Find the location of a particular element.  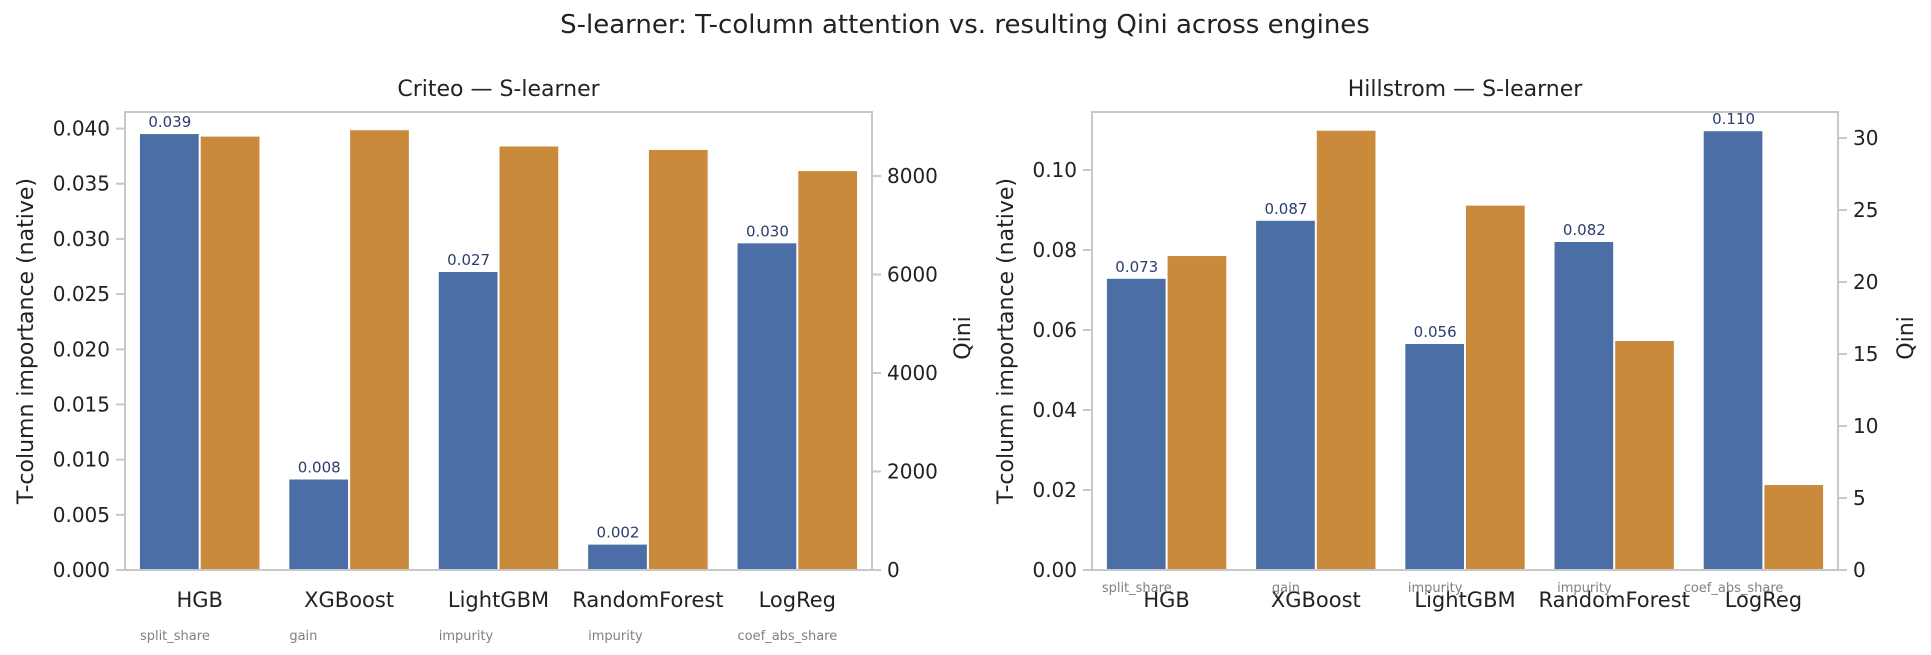

y2-tick-label: 5 is located at coordinates (1859, 498).